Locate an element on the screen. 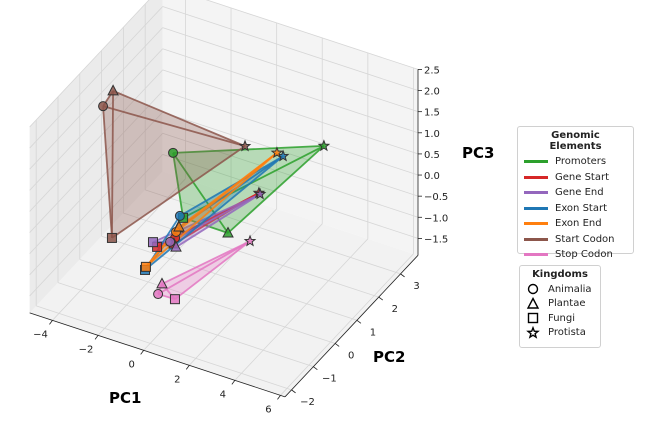 The height and width of the screenshot is (426, 646). legend-item: Protista is located at coordinates (560, 333).